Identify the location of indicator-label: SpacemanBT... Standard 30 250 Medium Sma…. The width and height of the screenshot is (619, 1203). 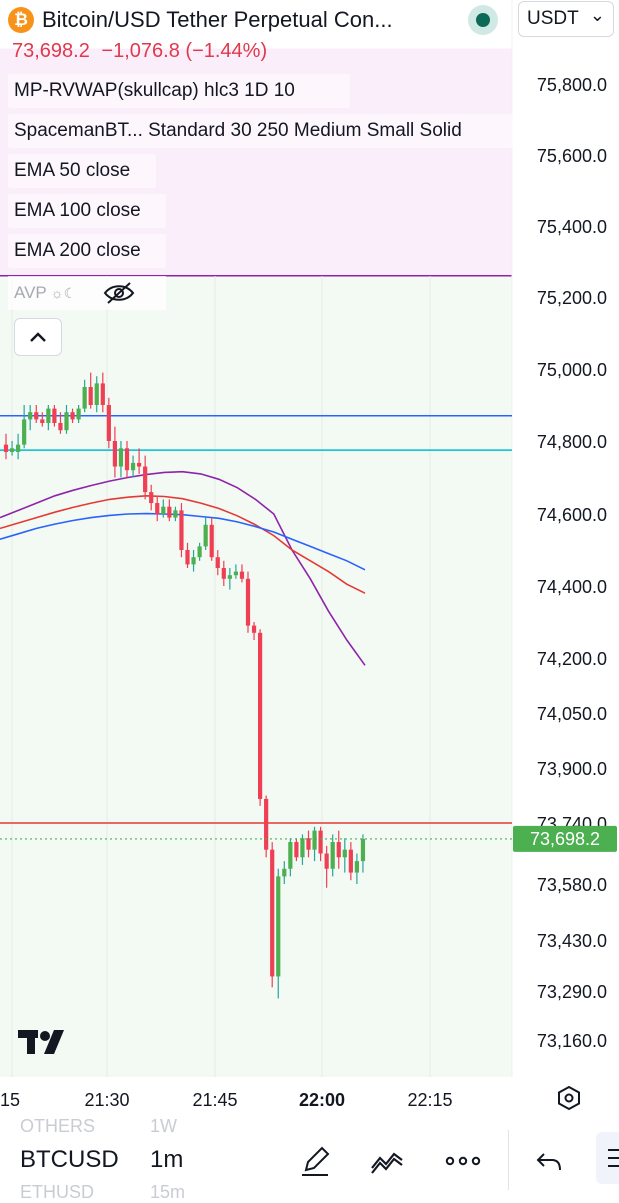
(238, 130).